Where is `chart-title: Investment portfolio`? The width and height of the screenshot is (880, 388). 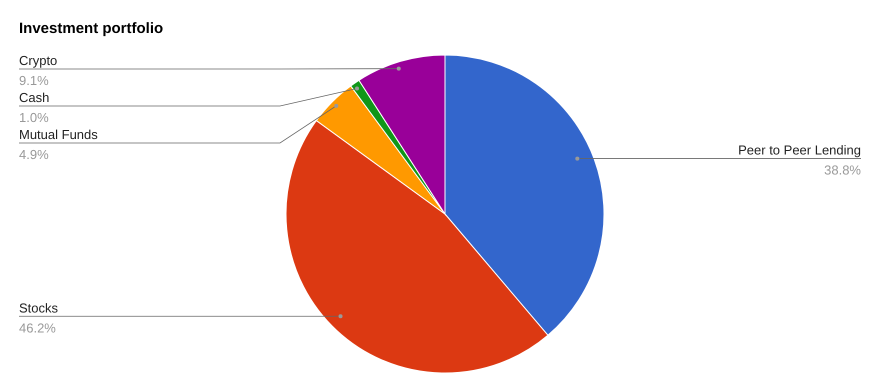
chart-title: Investment portfolio is located at coordinates (91, 28).